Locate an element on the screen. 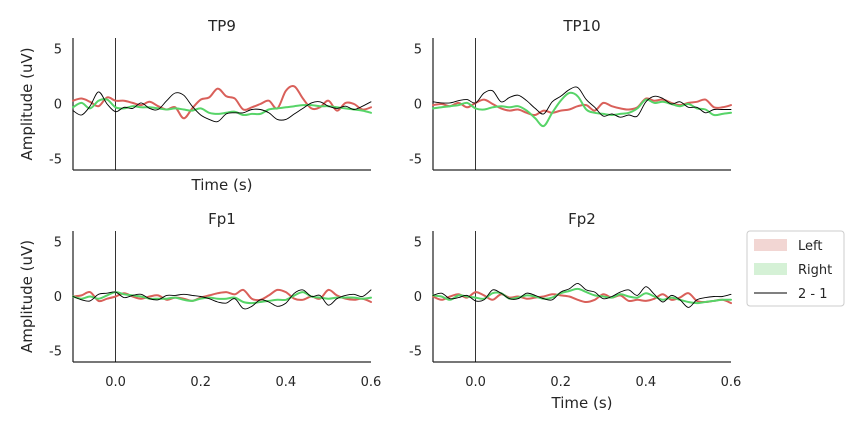 The width and height of the screenshot is (864, 436). legend: Left Right 2 - 1 is located at coordinates (795, 268).